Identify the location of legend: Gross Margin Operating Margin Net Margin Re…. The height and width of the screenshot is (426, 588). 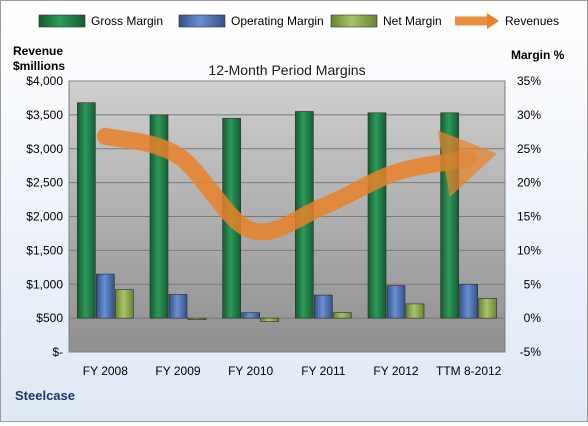
(298, 21).